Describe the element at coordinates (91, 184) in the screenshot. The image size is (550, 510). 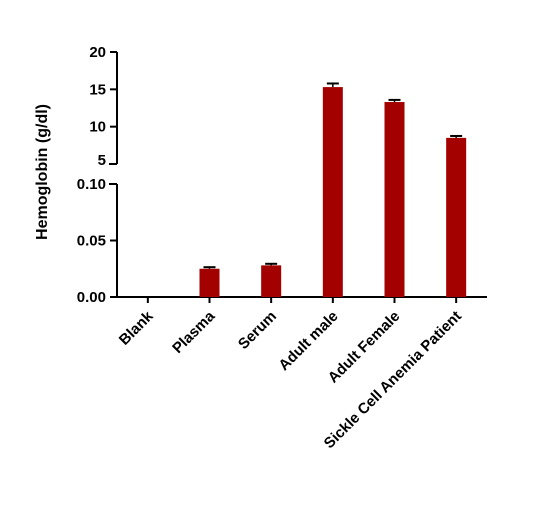
I see `y-tick-label: 0.10` at that location.